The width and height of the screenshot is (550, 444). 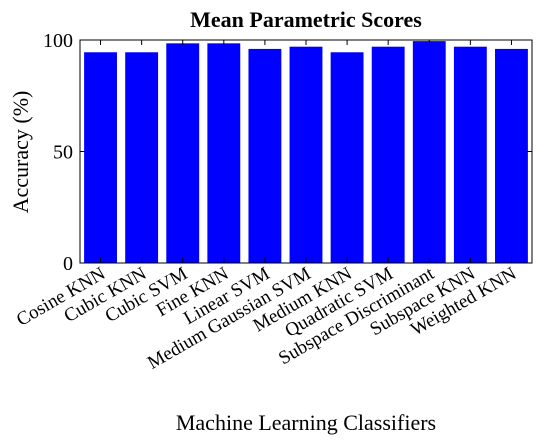 I want to click on y-tick-label-2: 100, so click(x=58, y=41).